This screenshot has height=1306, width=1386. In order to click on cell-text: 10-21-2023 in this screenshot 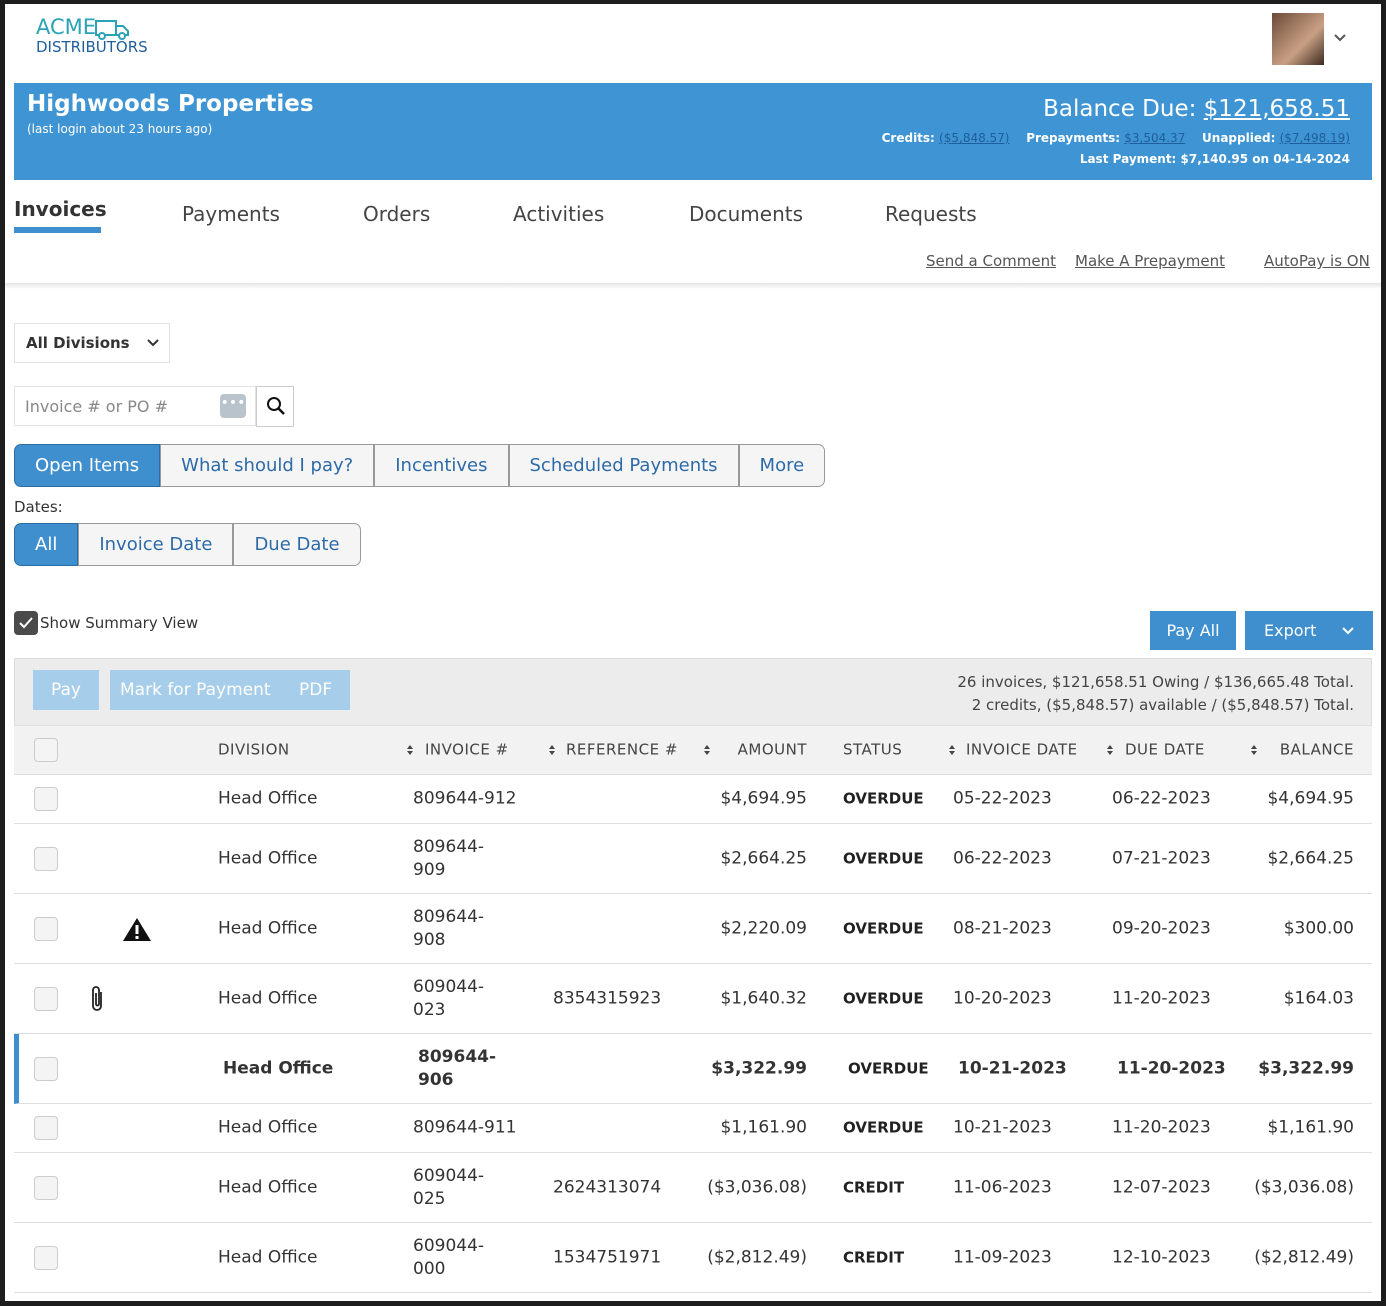, I will do `click(1002, 1127)`.